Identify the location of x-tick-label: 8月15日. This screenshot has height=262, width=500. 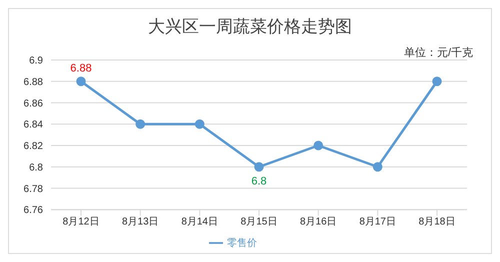
(259, 222).